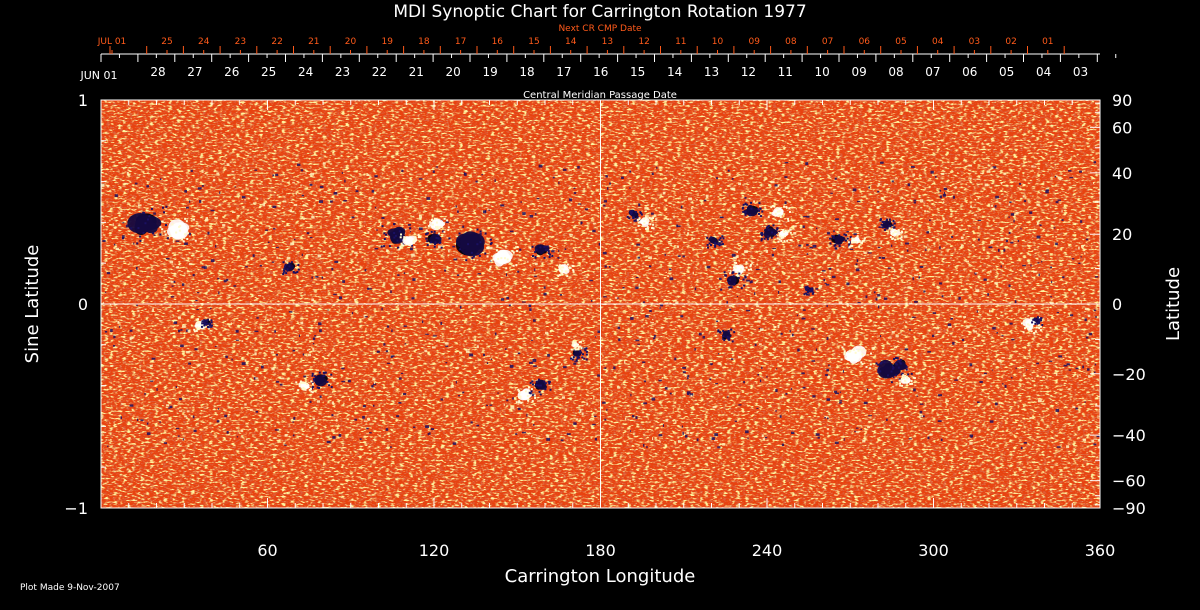 This screenshot has width=1200, height=610. Describe the element at coordinates (713, 241) in the screenshot. I see `negative-region` at that location.